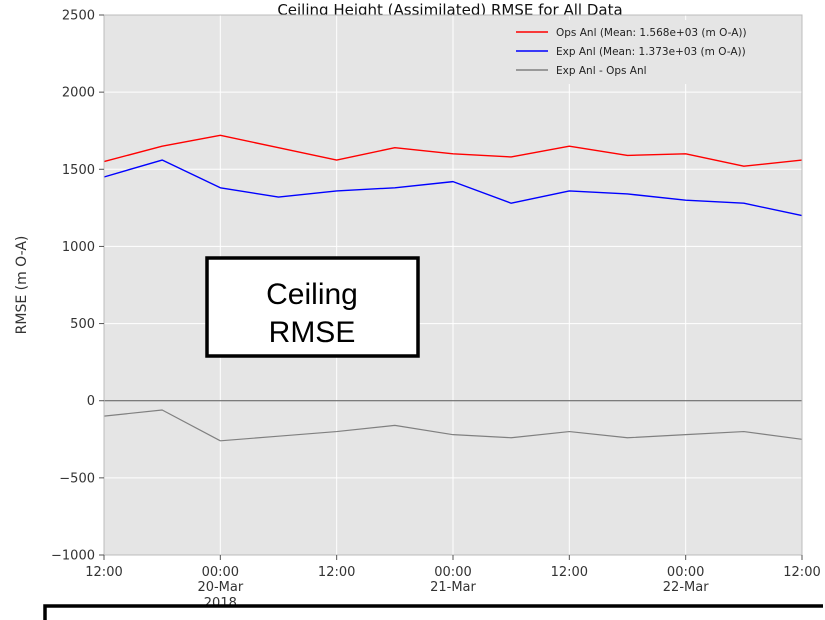 The image size is (825, 620). I want to click on annotation-line-1: Ceiling, so click(312, 294).